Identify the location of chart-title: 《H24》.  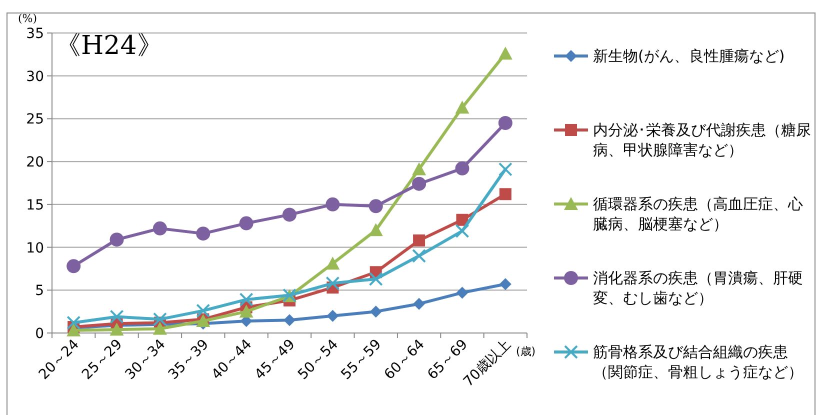
(109, 46).